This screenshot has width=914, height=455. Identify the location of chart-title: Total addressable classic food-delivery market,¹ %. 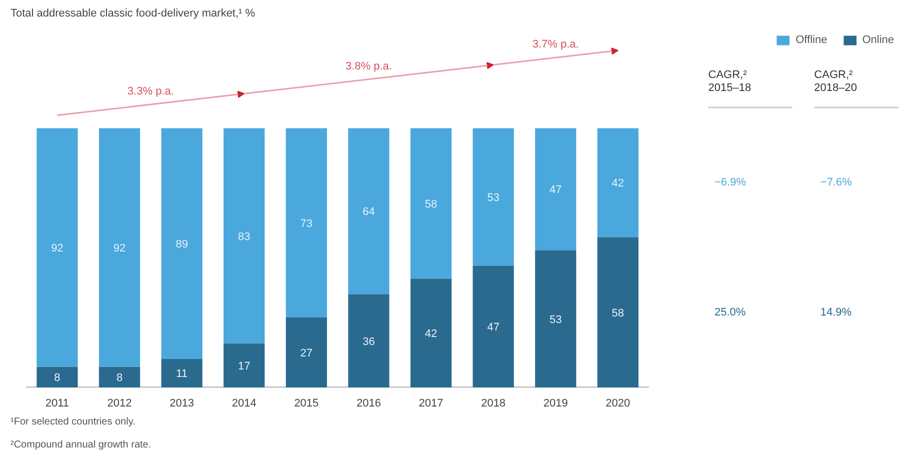
(133, 14).